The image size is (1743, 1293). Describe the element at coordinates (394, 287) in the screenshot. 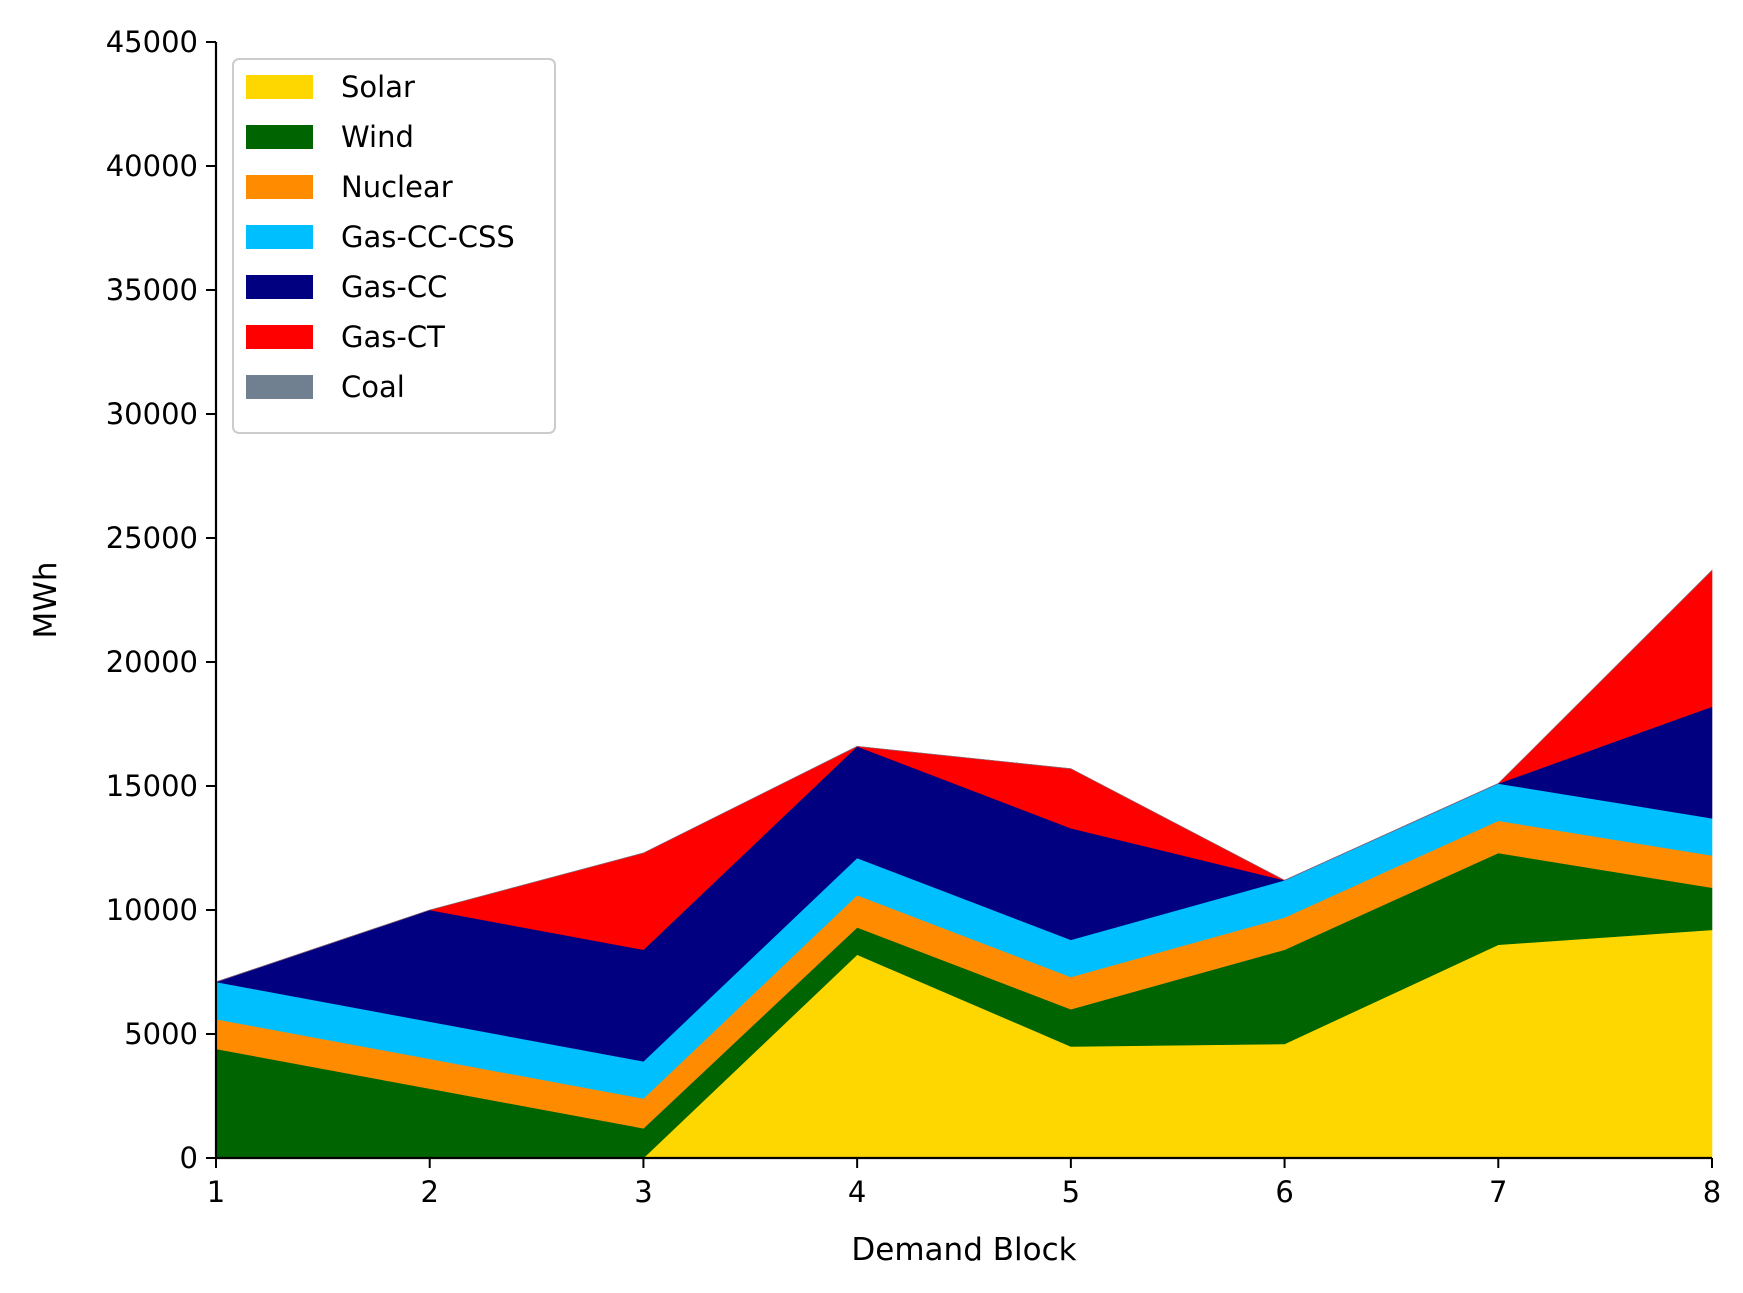

I see `legend-label: Gas-CC` at that location.